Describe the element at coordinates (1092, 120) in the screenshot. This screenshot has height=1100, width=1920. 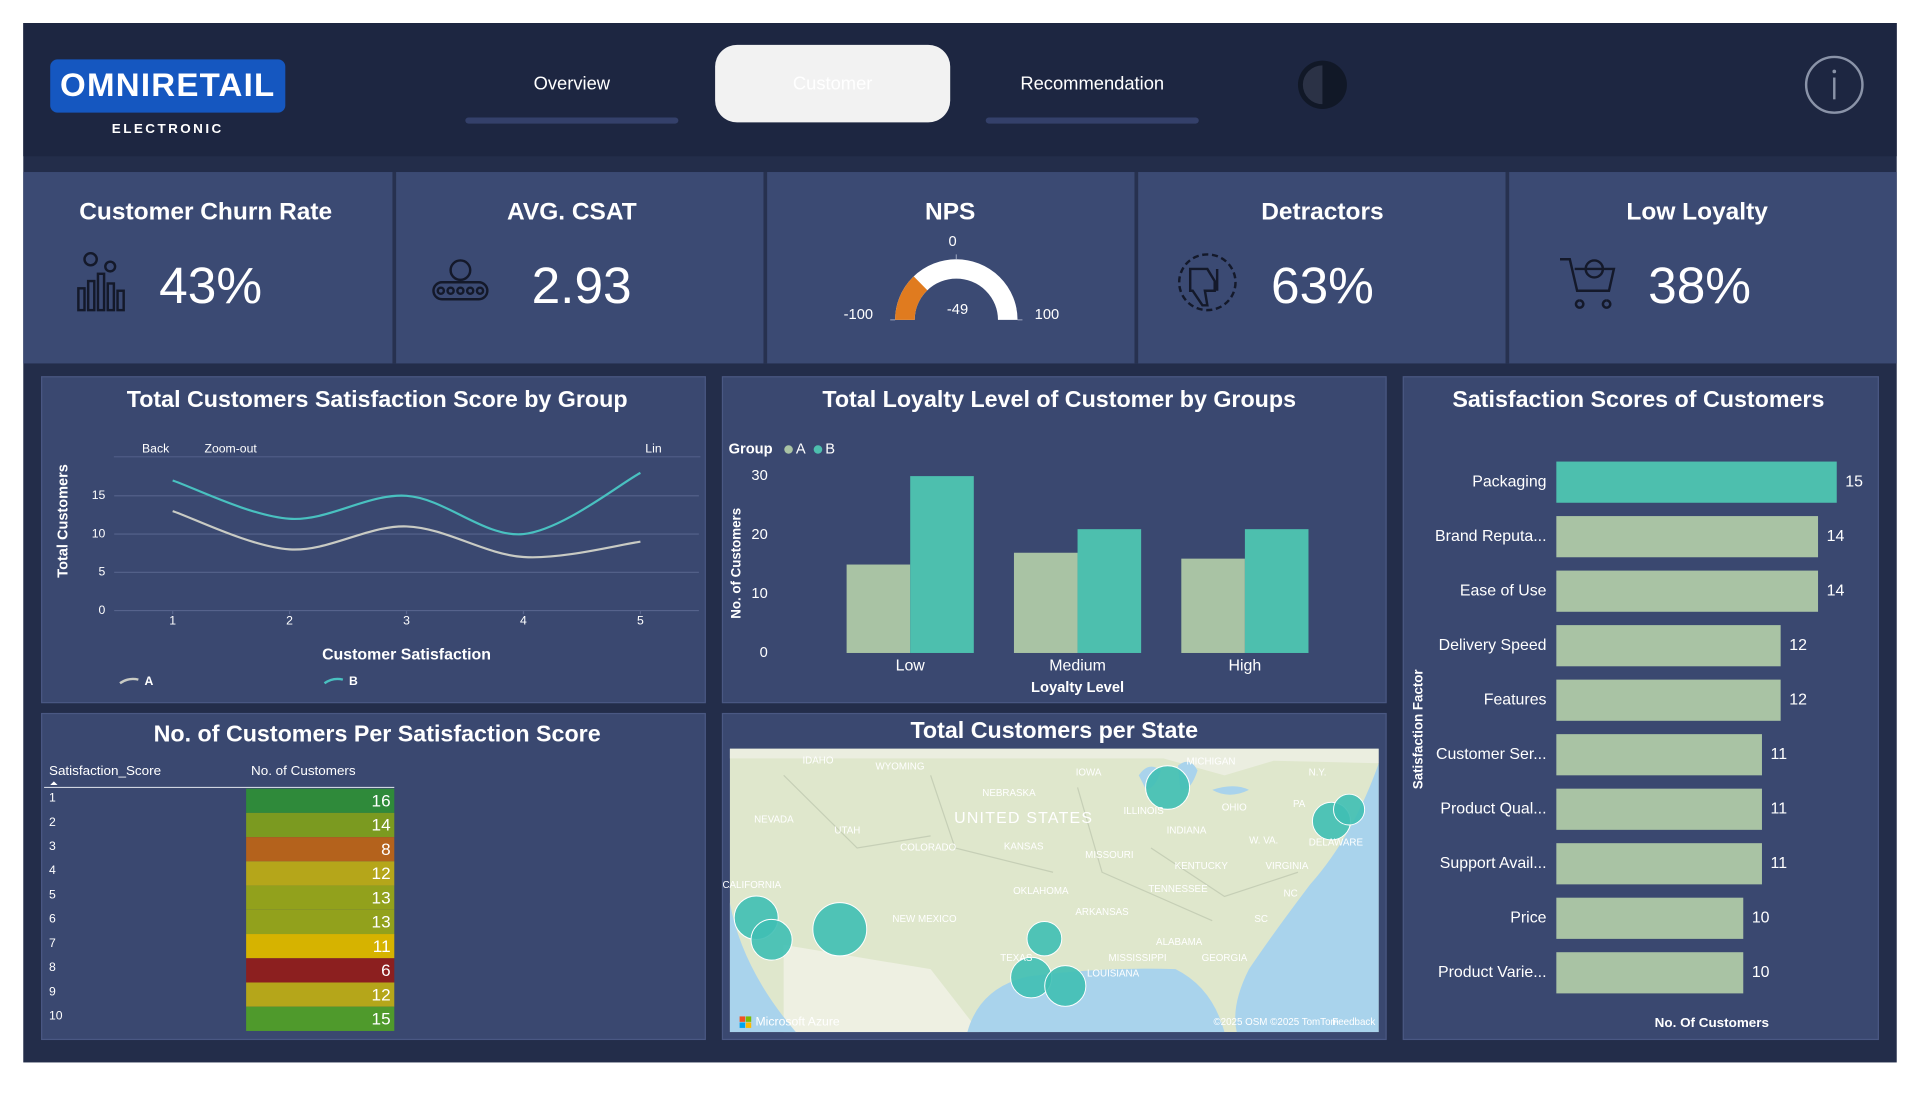
I see `tab-underline` at that location.